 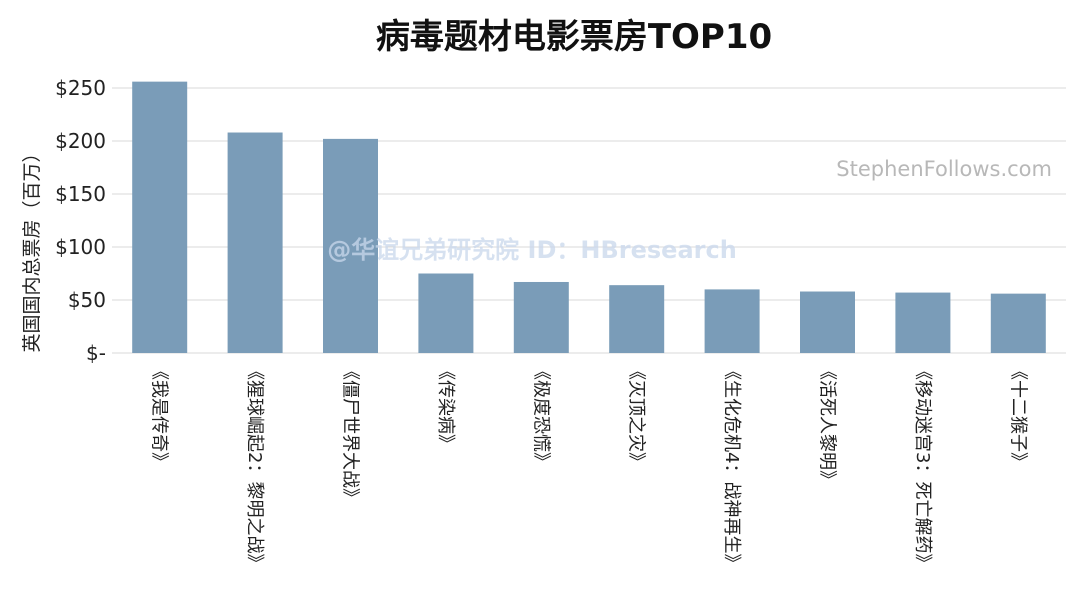 I want to click on source-credit: StephenFollows.com, so click(x=944, y=169).